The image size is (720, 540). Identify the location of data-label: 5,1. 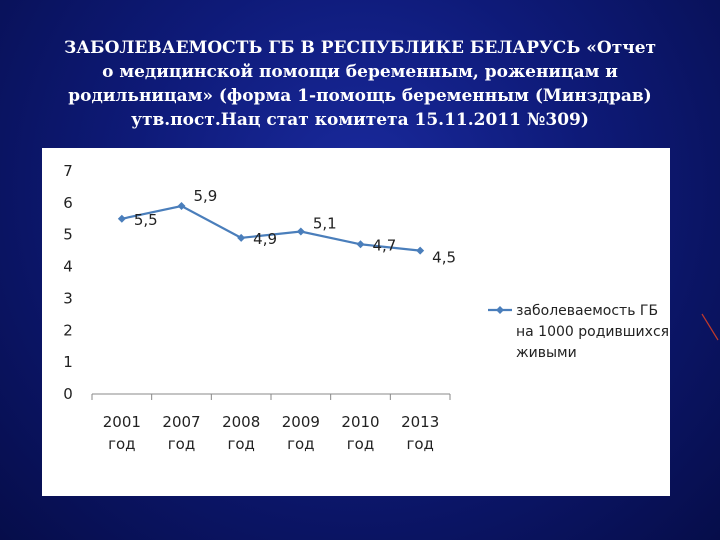
(325, 224).